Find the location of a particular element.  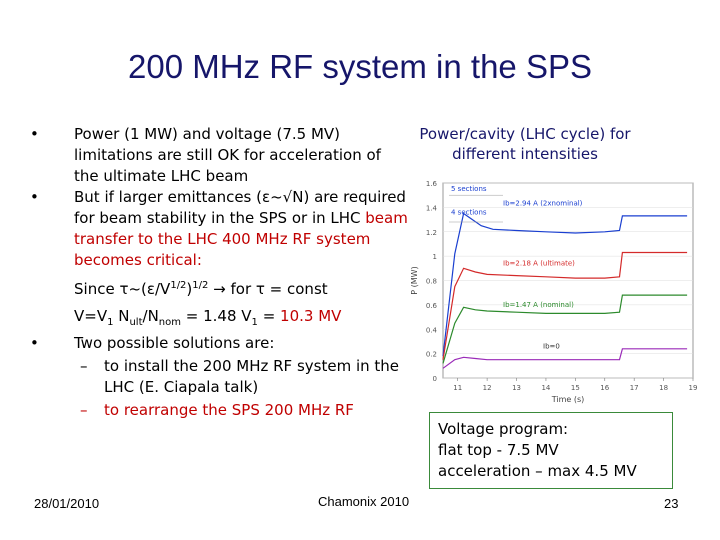

x-tick-label: 17 is located at coordinates (634, 388).